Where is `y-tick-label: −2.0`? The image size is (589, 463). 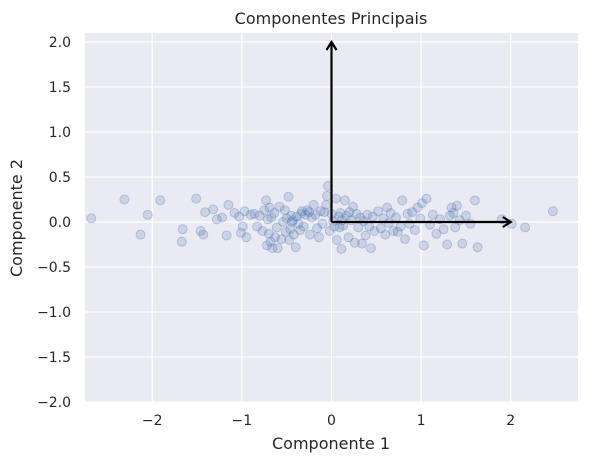
y-tick-label: −2.0 is located at coordinates (54, 403).